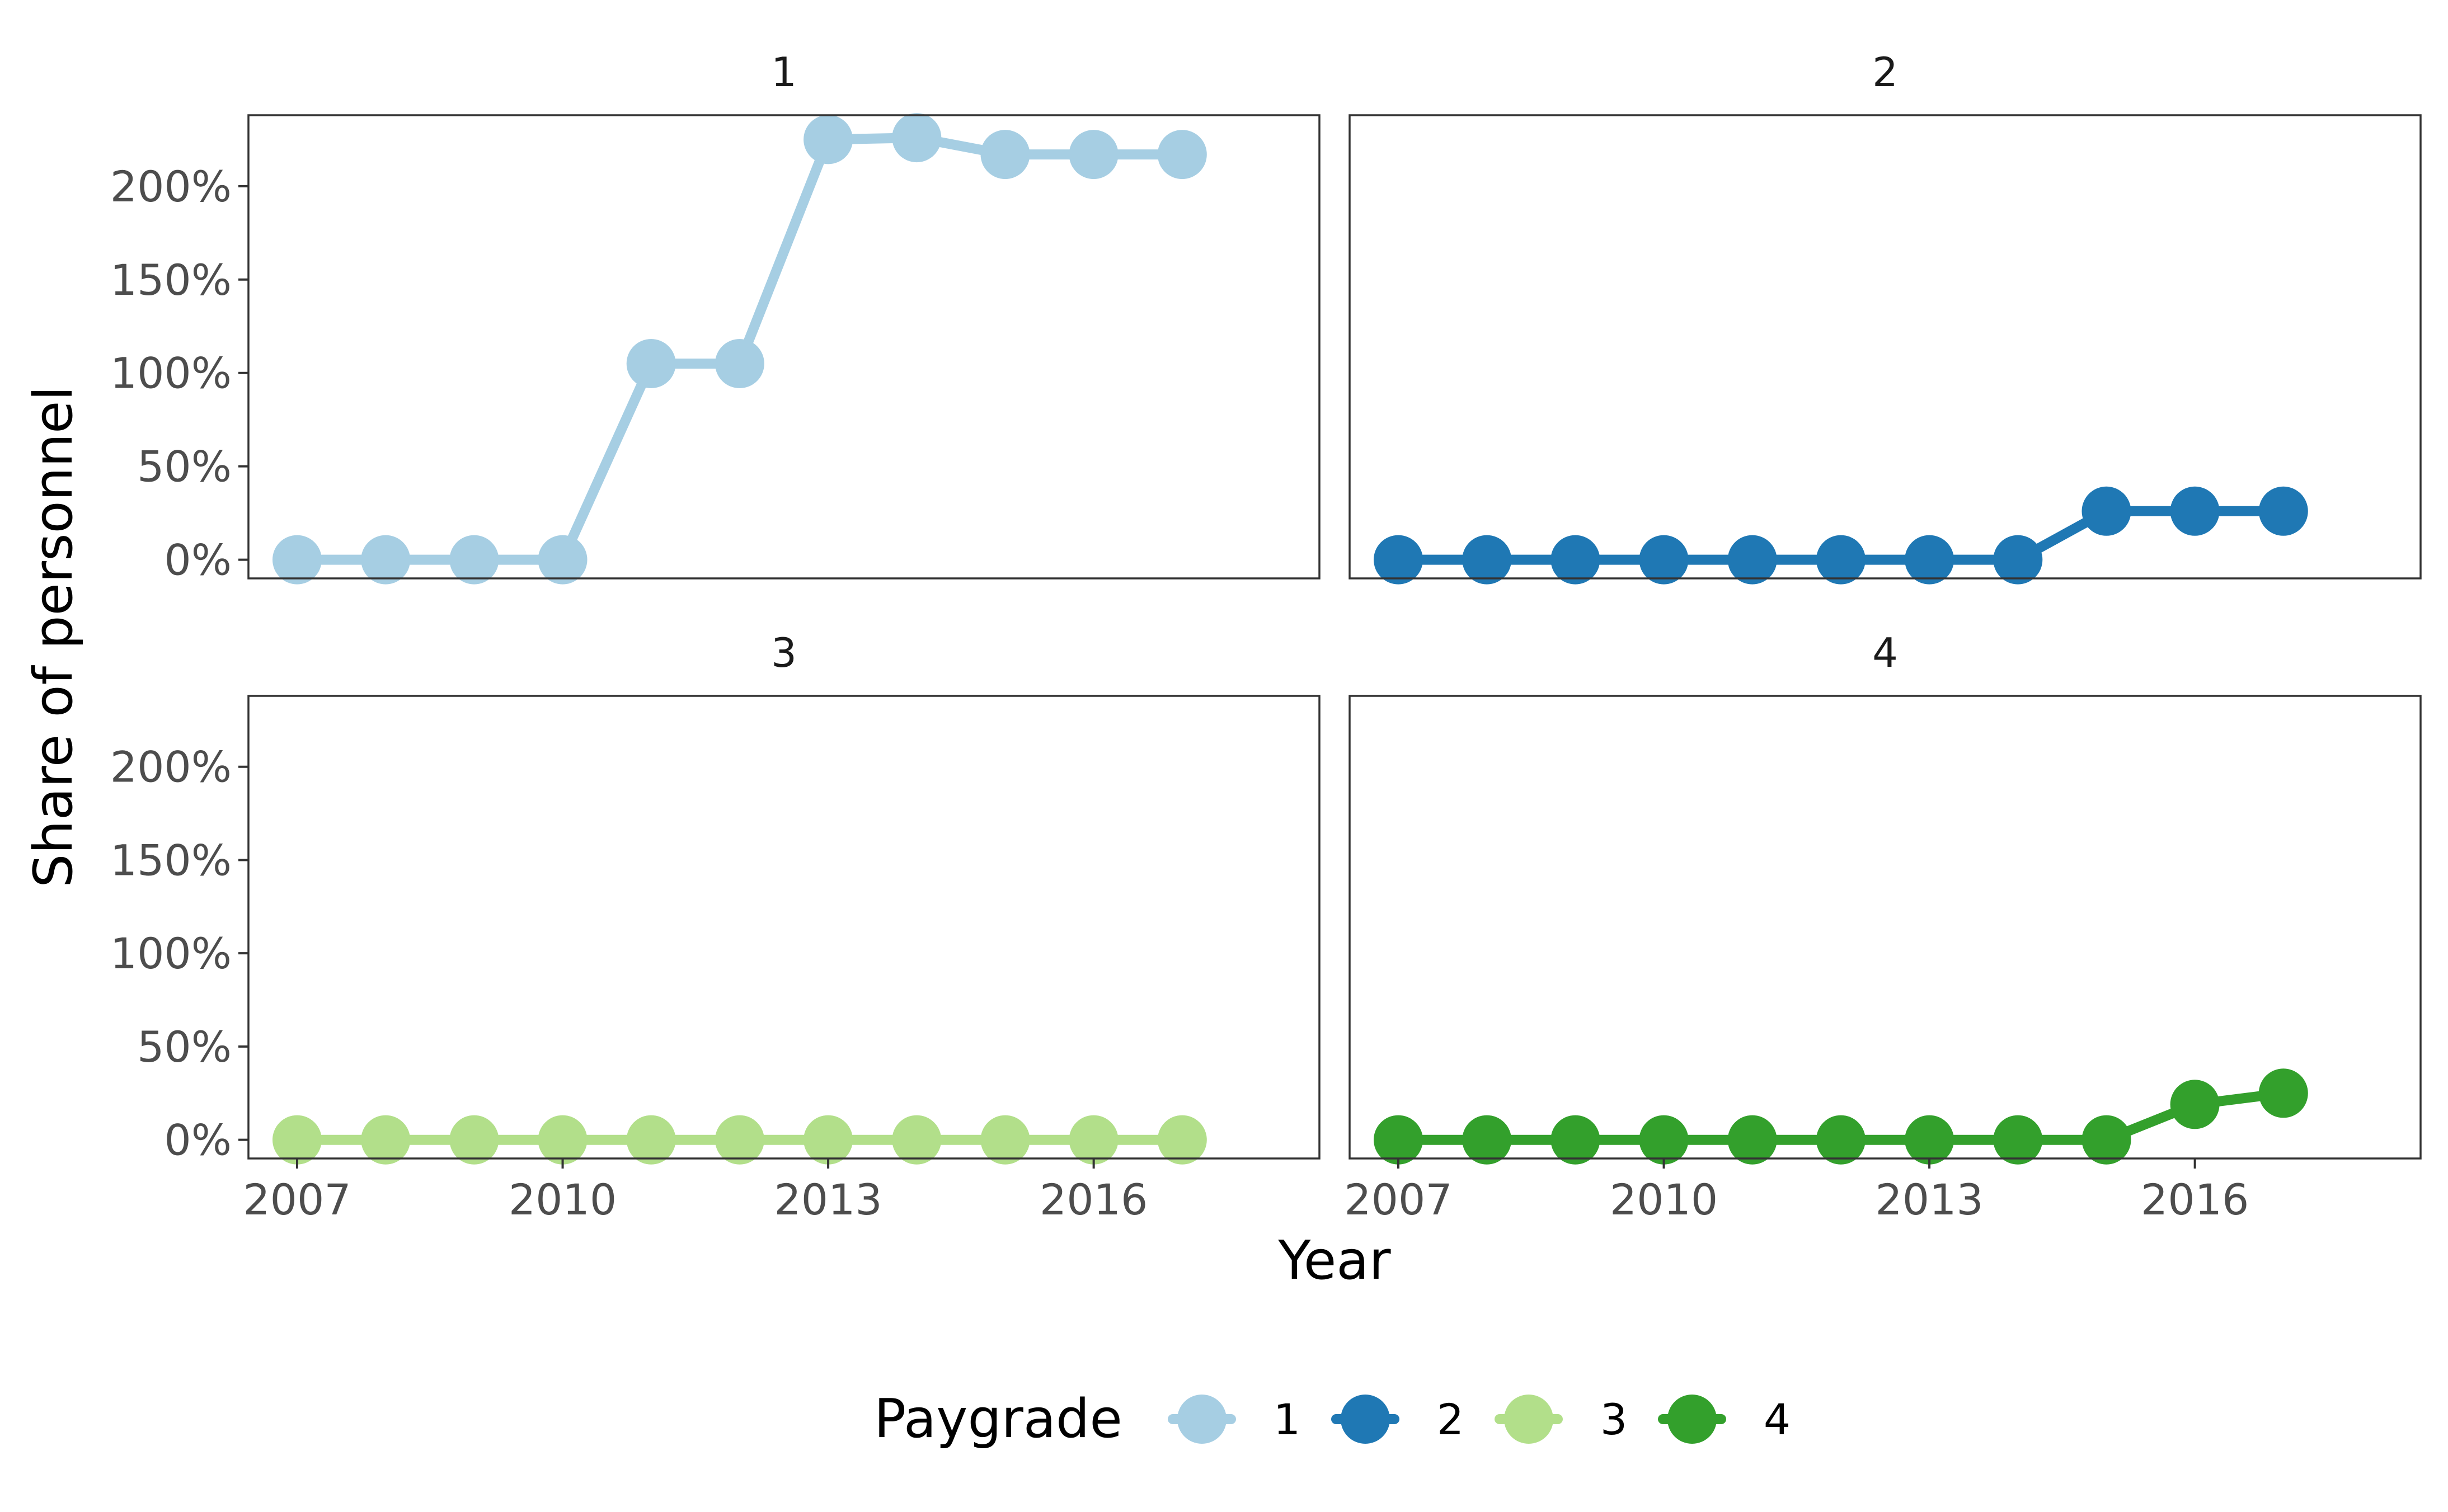 This screenshot has width=2448, height=1512. What do you see at coordinates (1450, 1420) in the screenshot?
I see `legend-entry-label: 2` at bounding box center [1450, 1420].